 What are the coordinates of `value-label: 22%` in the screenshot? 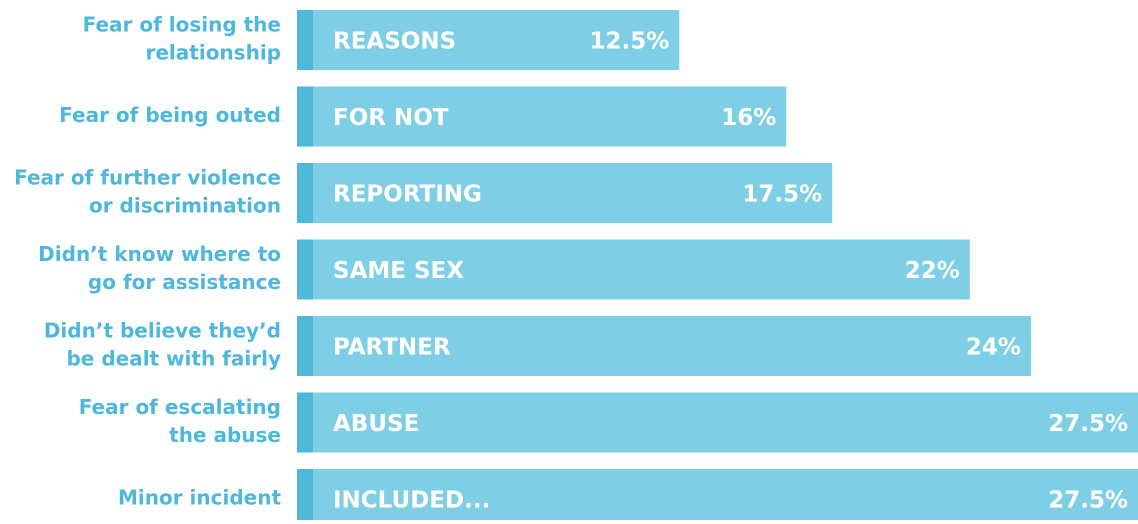 It's located at (932, 271).